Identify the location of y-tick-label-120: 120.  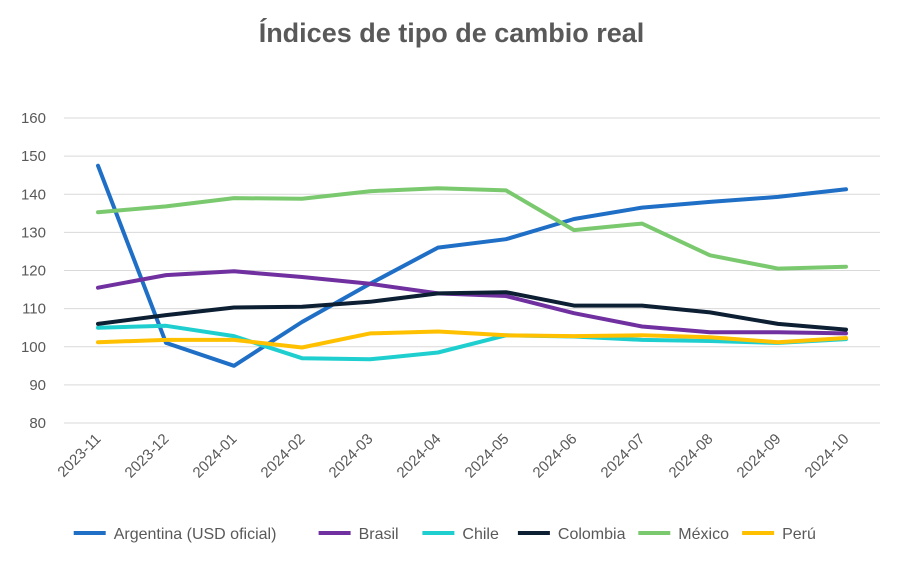
(33, 271).